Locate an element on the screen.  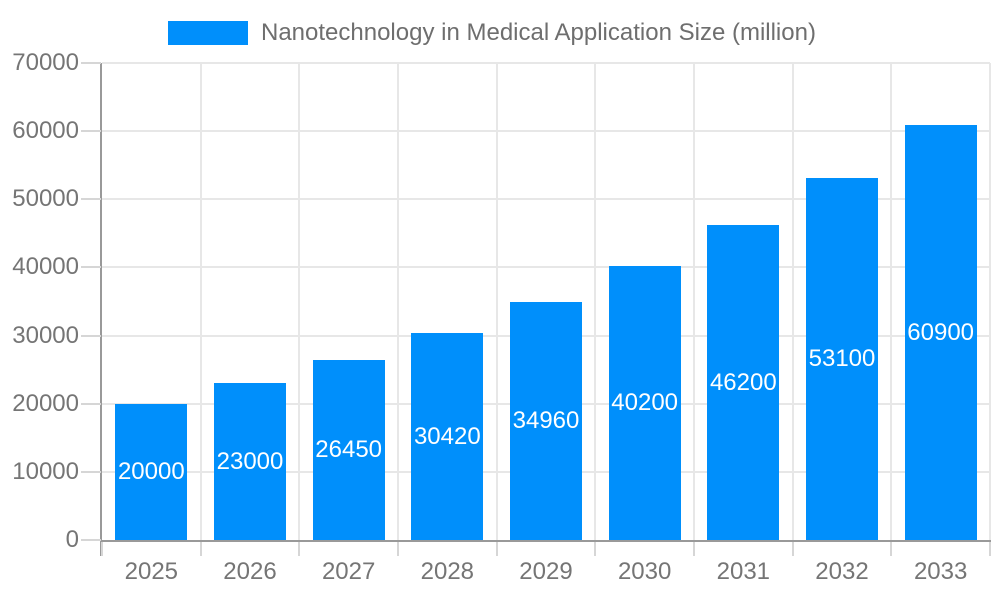
y-tick-label: 70000 is located at coordinates (45, 62).